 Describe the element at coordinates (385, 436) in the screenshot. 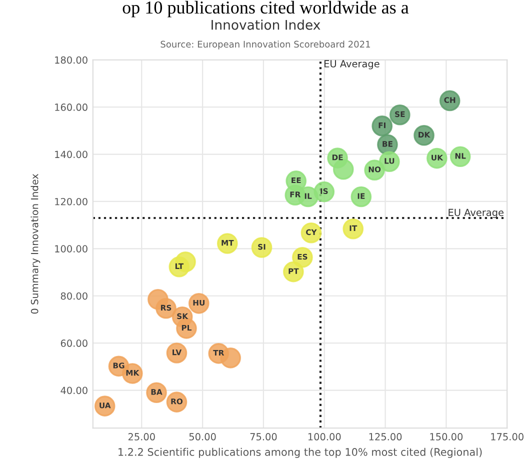

I see `x-tick-label: 125.00` at that location.